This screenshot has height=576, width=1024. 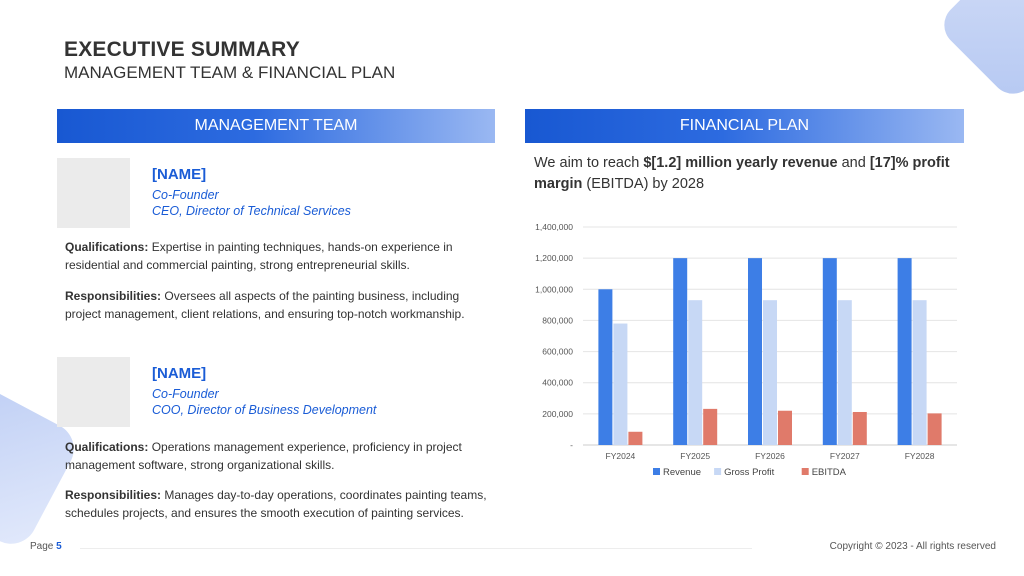 What do you see at coordinates (42, 546) in the screenshot?
I see `page-label: Page` at bounding box center [42, 546].